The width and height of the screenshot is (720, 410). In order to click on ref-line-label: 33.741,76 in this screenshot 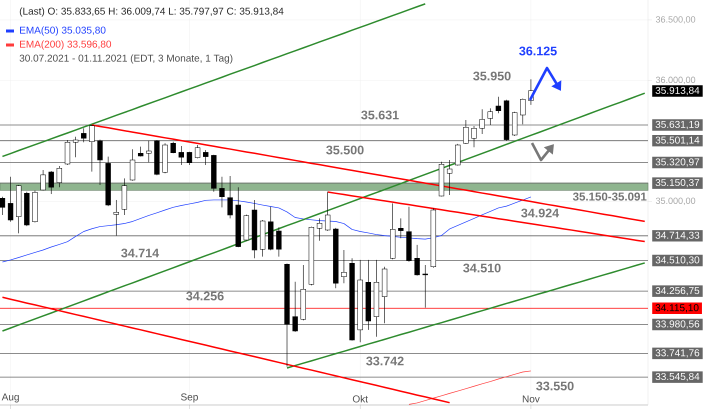, I will do `click(678, 353)`.